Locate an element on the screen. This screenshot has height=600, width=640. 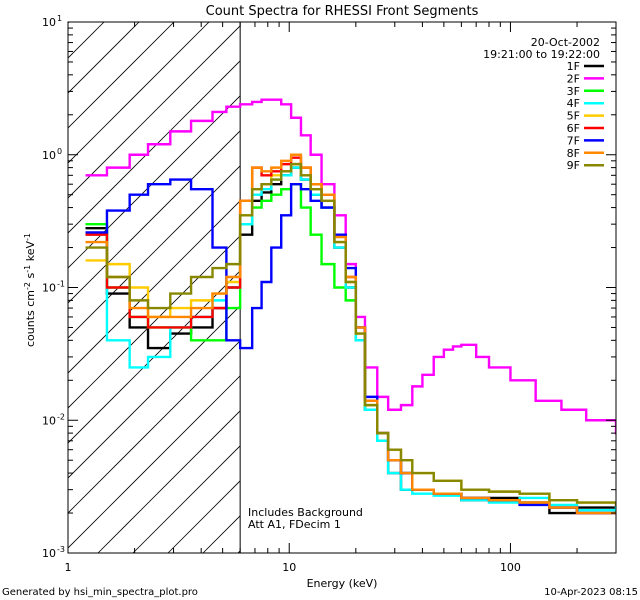
legend-date: 20-Oct-2002 is located at coordinates (565, 42).